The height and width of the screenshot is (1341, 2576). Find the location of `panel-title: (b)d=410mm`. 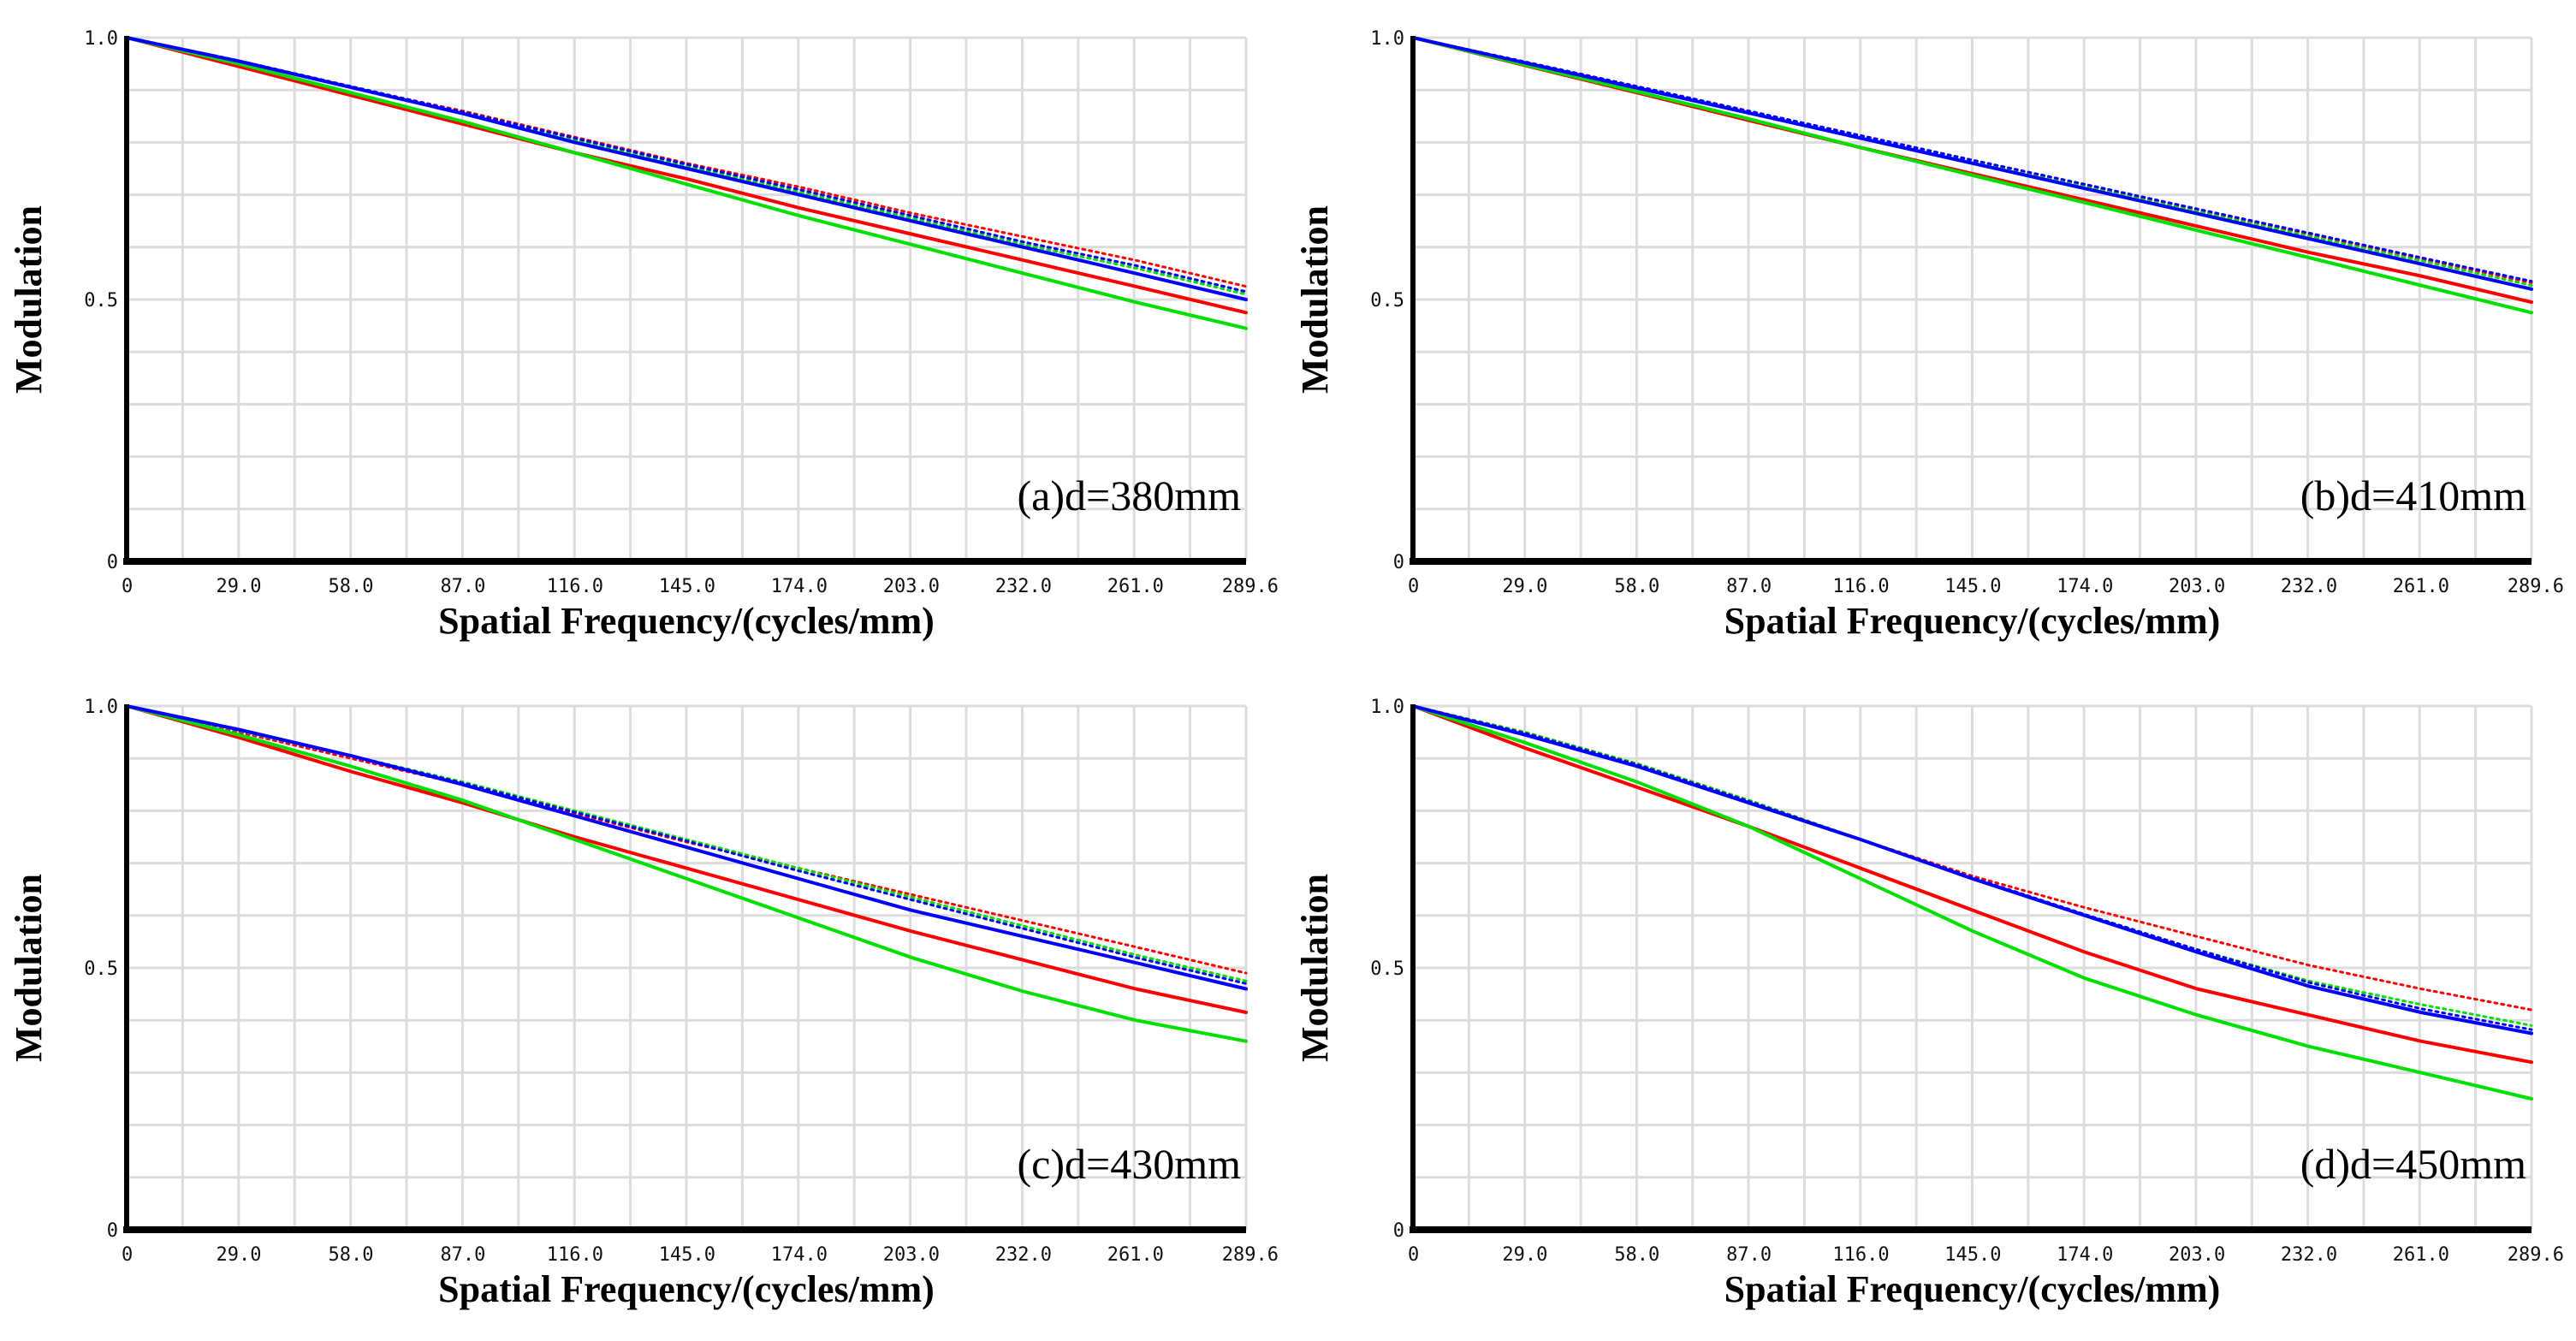

panel-title: (b)d=410mm is located at coordinates (2413, 495).